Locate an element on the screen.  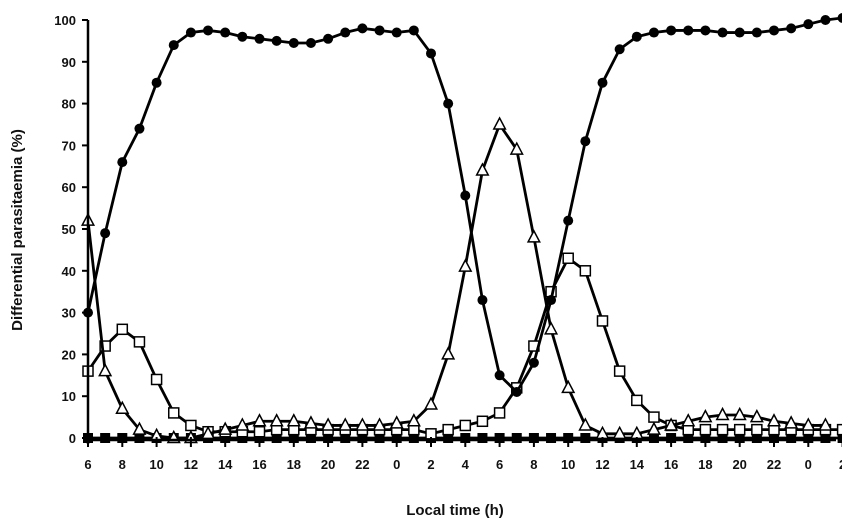
y-tick-label: 40 is located at coordinates (69, 271).